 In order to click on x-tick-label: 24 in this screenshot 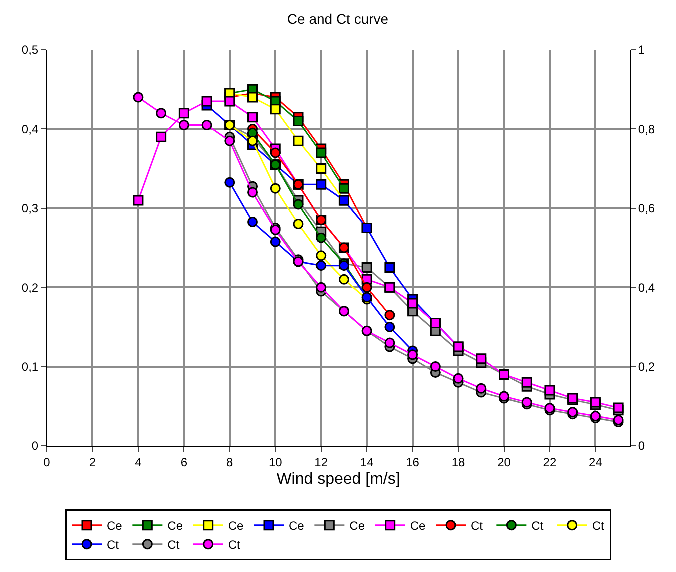, I will do `click(596, 462)`.